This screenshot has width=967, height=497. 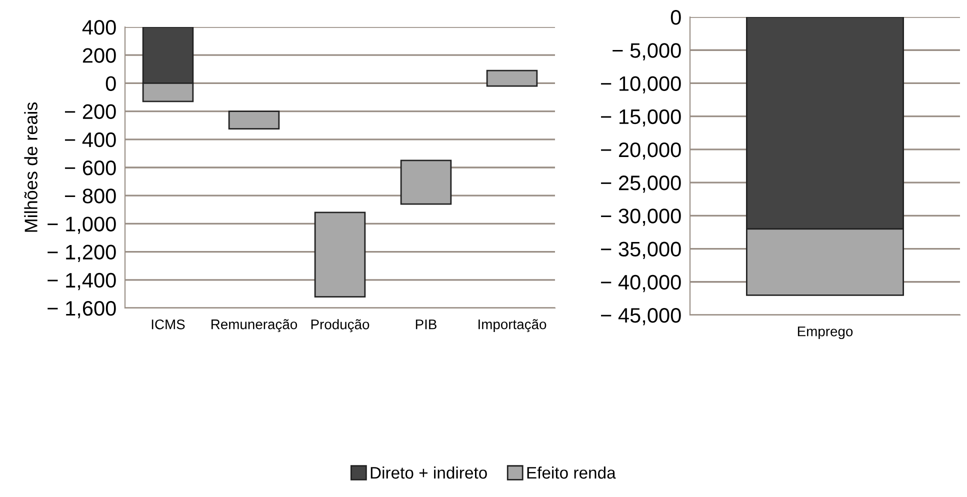 What do you see at coordinates (641, 283) in the screenshot?
I see `y-tick-label: − 40,000` at bounding box center [641, 283].